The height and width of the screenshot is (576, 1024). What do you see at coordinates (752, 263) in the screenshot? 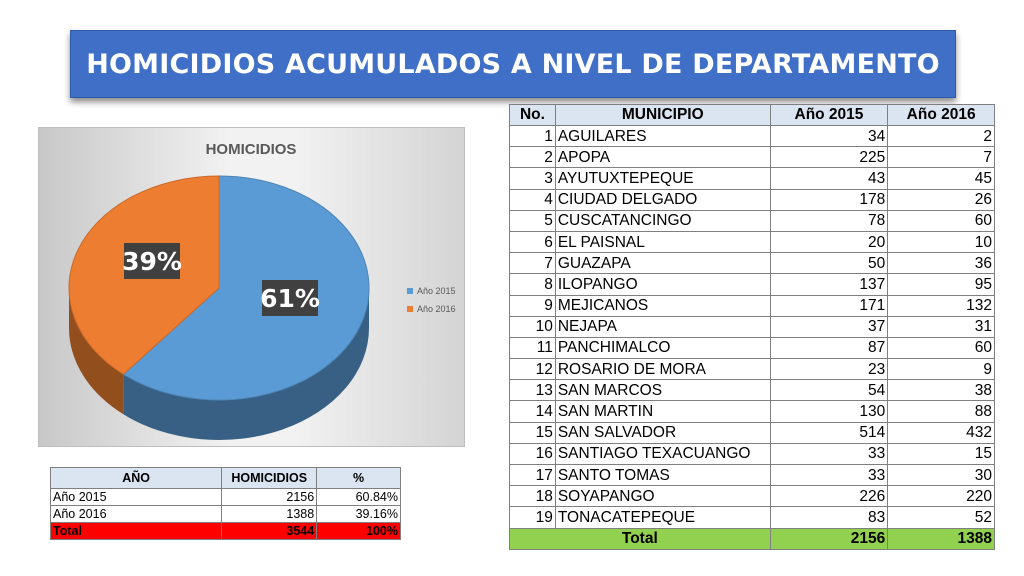
I see `table-row: 7 GUAZAPA 50 36` at bounding box center [752, 263].